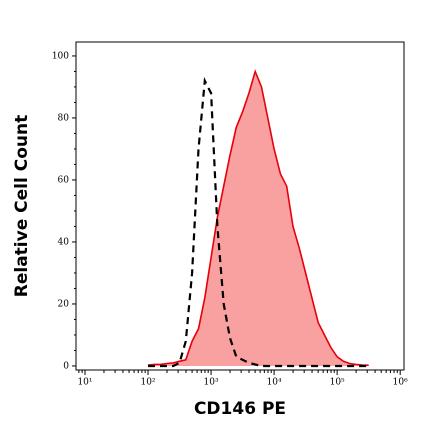 The image size is (440, 441). Describe the element at coordinates (64, 304) in the screenshot. I see `y-tick-label: 20` at that location.